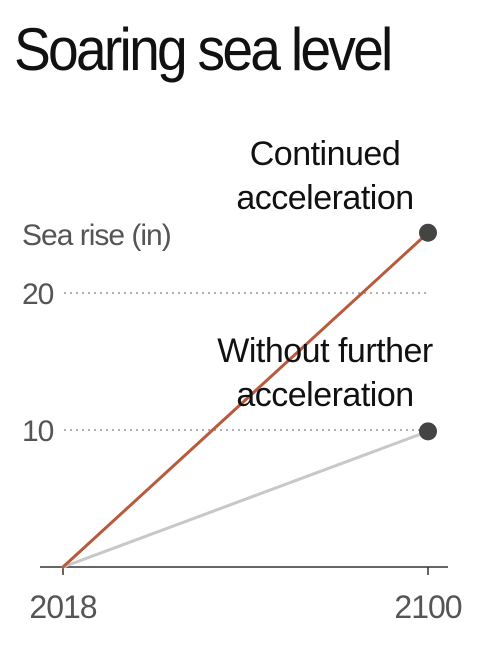 The image size is (486, 650). Describe the element at coordinates (325, 154) in the screenshot. I see `series-label-continued-acceleration-line-1: Continued` at that location.